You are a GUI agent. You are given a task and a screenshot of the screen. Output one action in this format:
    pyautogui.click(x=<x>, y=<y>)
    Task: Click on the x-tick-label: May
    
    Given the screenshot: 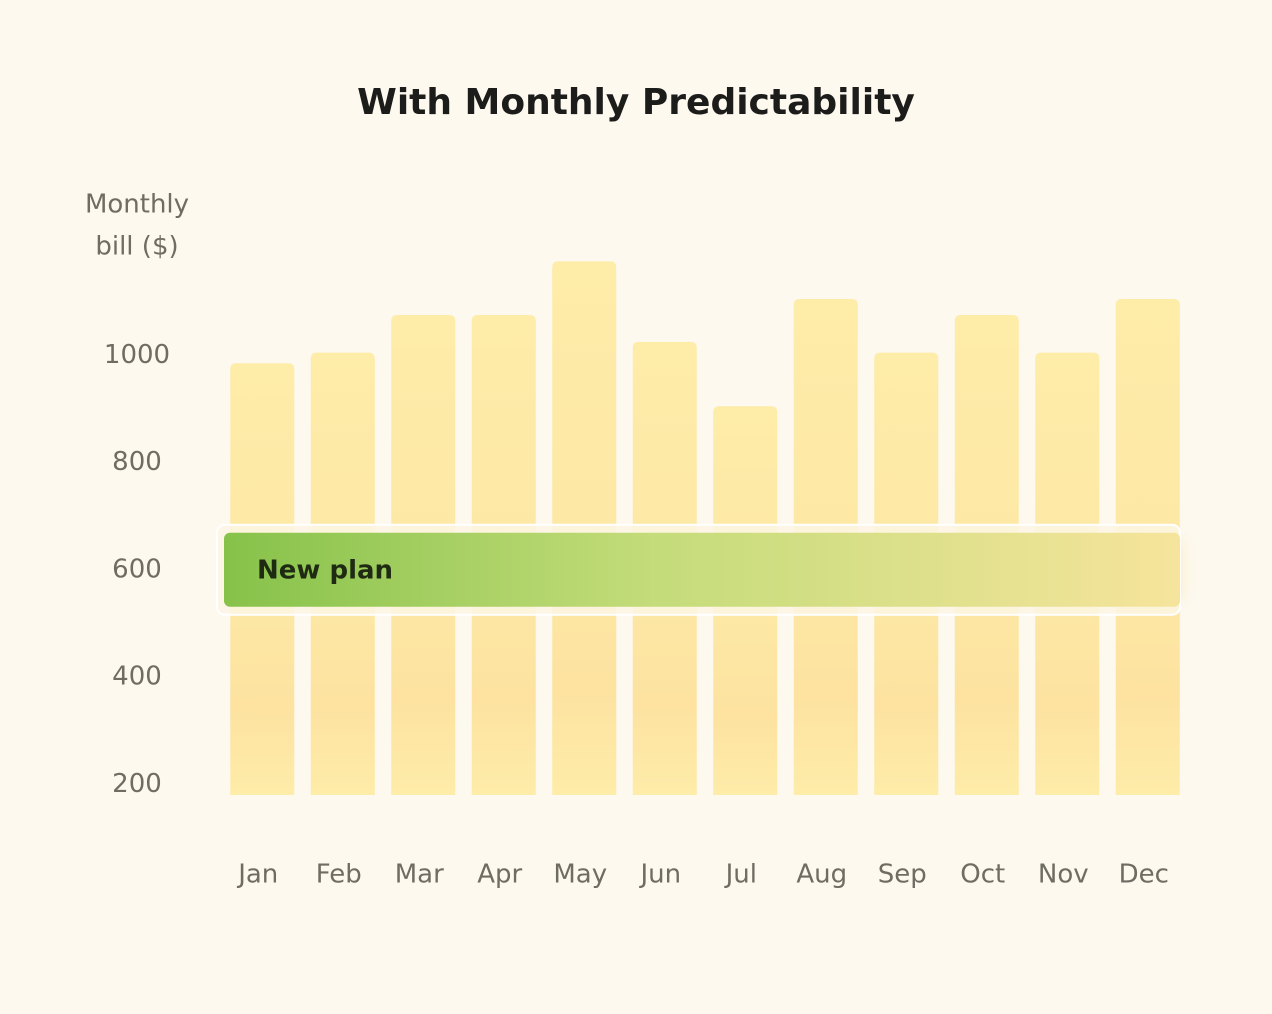 What is the action you would take?
    pyautogui.click(x=580, y=875)
    